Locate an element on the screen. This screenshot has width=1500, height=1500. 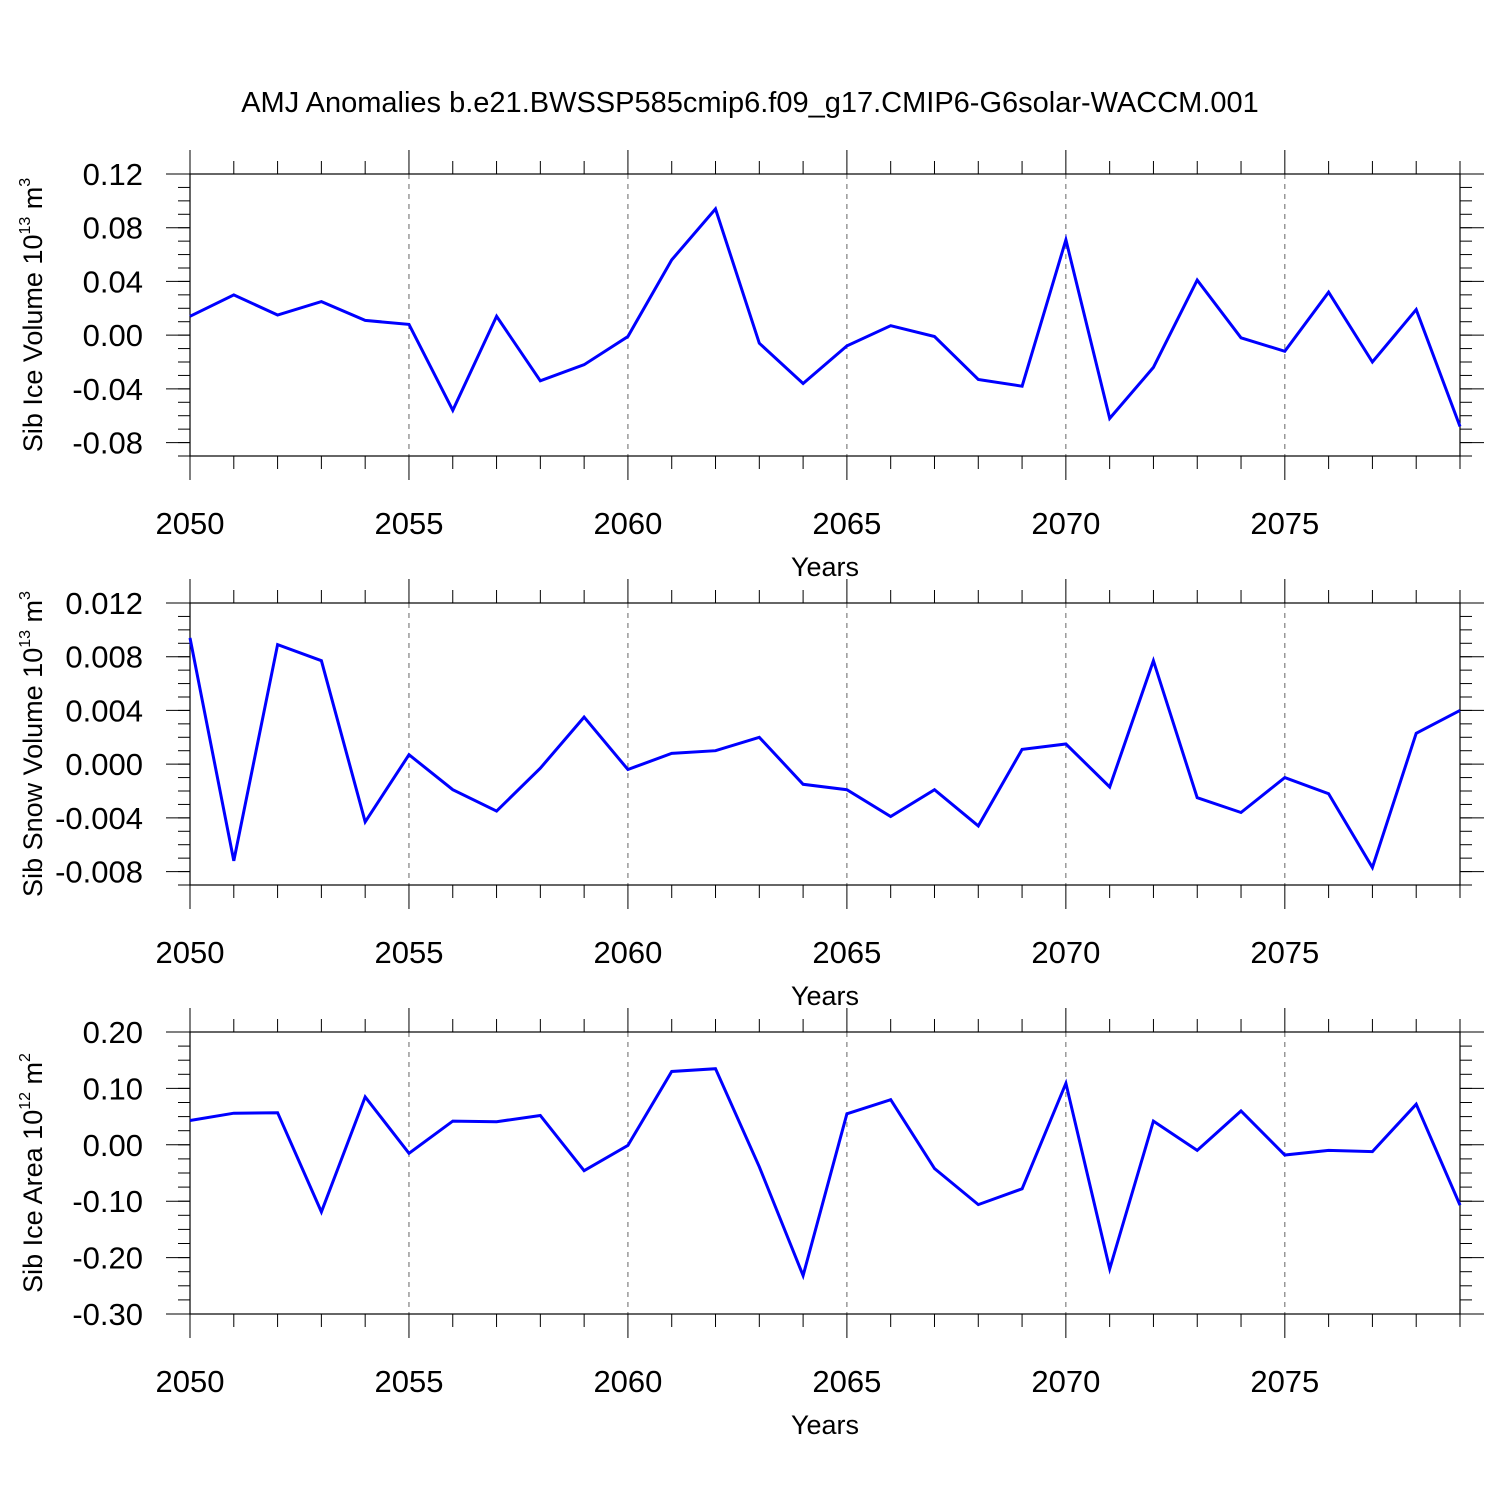
y-axis-label-unit-exponent: 2 is located at coordinates (25, 1057).